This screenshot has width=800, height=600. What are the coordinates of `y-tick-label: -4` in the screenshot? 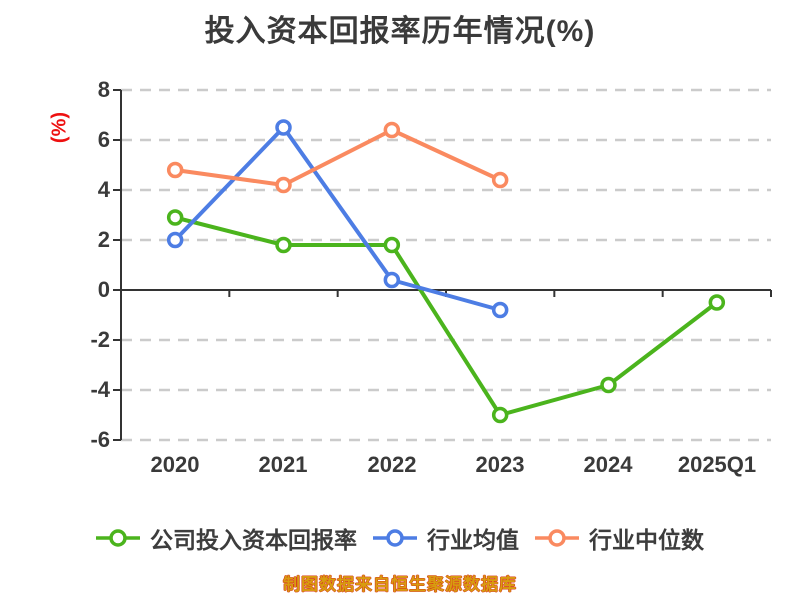 It's located at (100, 389).